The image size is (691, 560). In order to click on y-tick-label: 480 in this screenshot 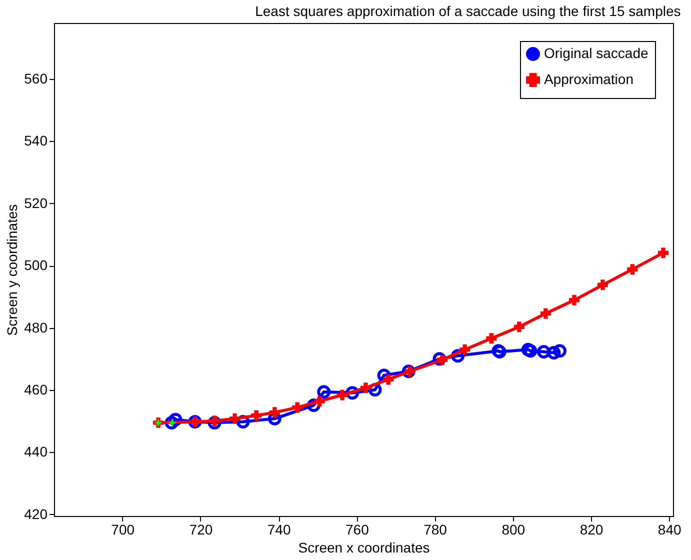, I will do `click(36, 327)`.